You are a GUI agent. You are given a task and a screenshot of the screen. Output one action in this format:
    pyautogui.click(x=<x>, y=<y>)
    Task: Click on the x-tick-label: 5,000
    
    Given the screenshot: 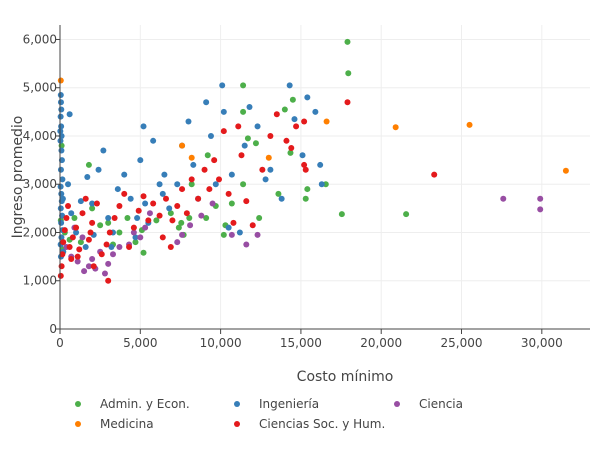 What is the action you would take?
    pyautogui.click(x=140, y=343)
    